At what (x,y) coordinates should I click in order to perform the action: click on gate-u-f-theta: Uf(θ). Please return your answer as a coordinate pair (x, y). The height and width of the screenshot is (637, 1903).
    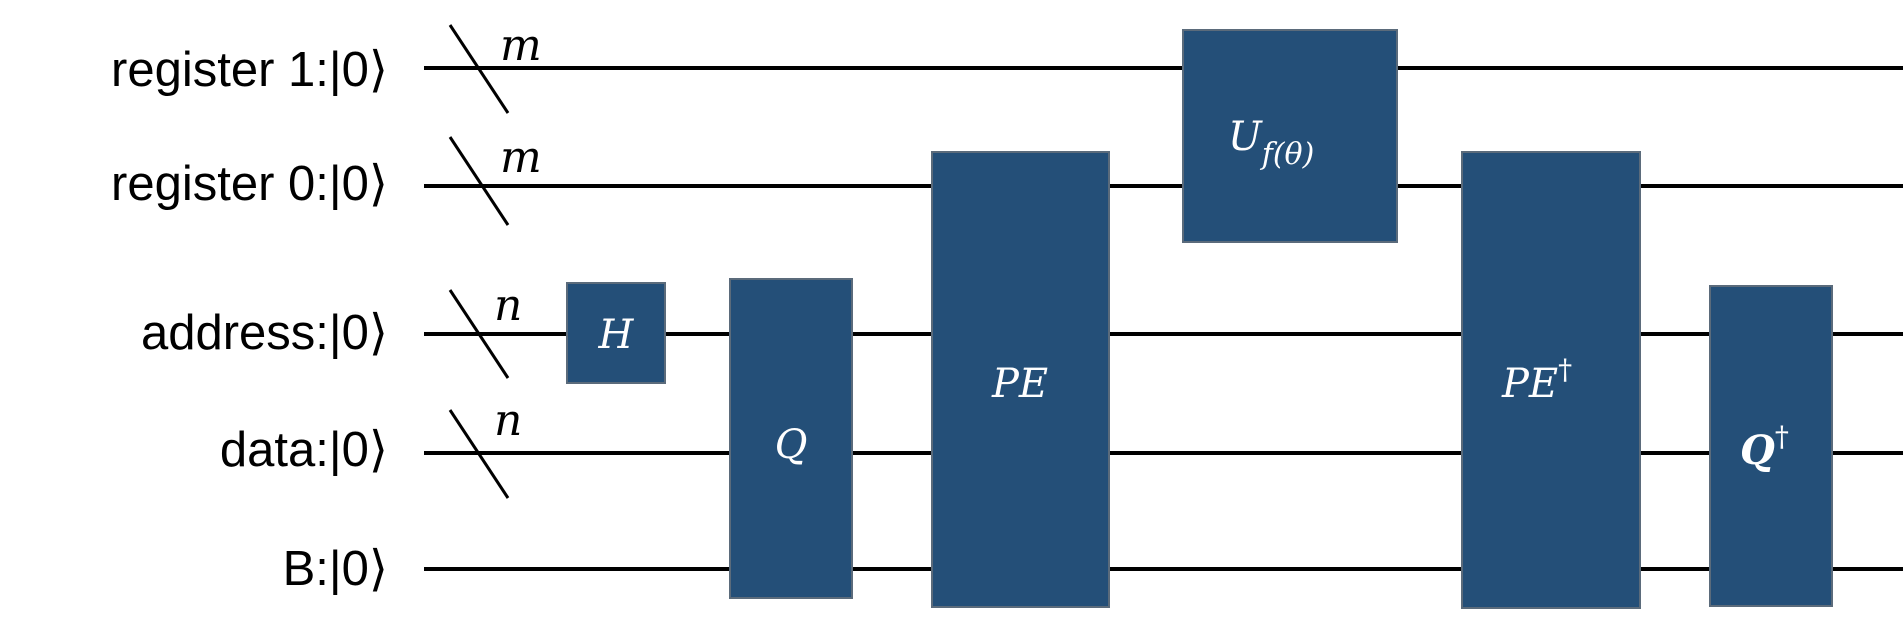
    Looking at the image, I should click on (1290, 136).